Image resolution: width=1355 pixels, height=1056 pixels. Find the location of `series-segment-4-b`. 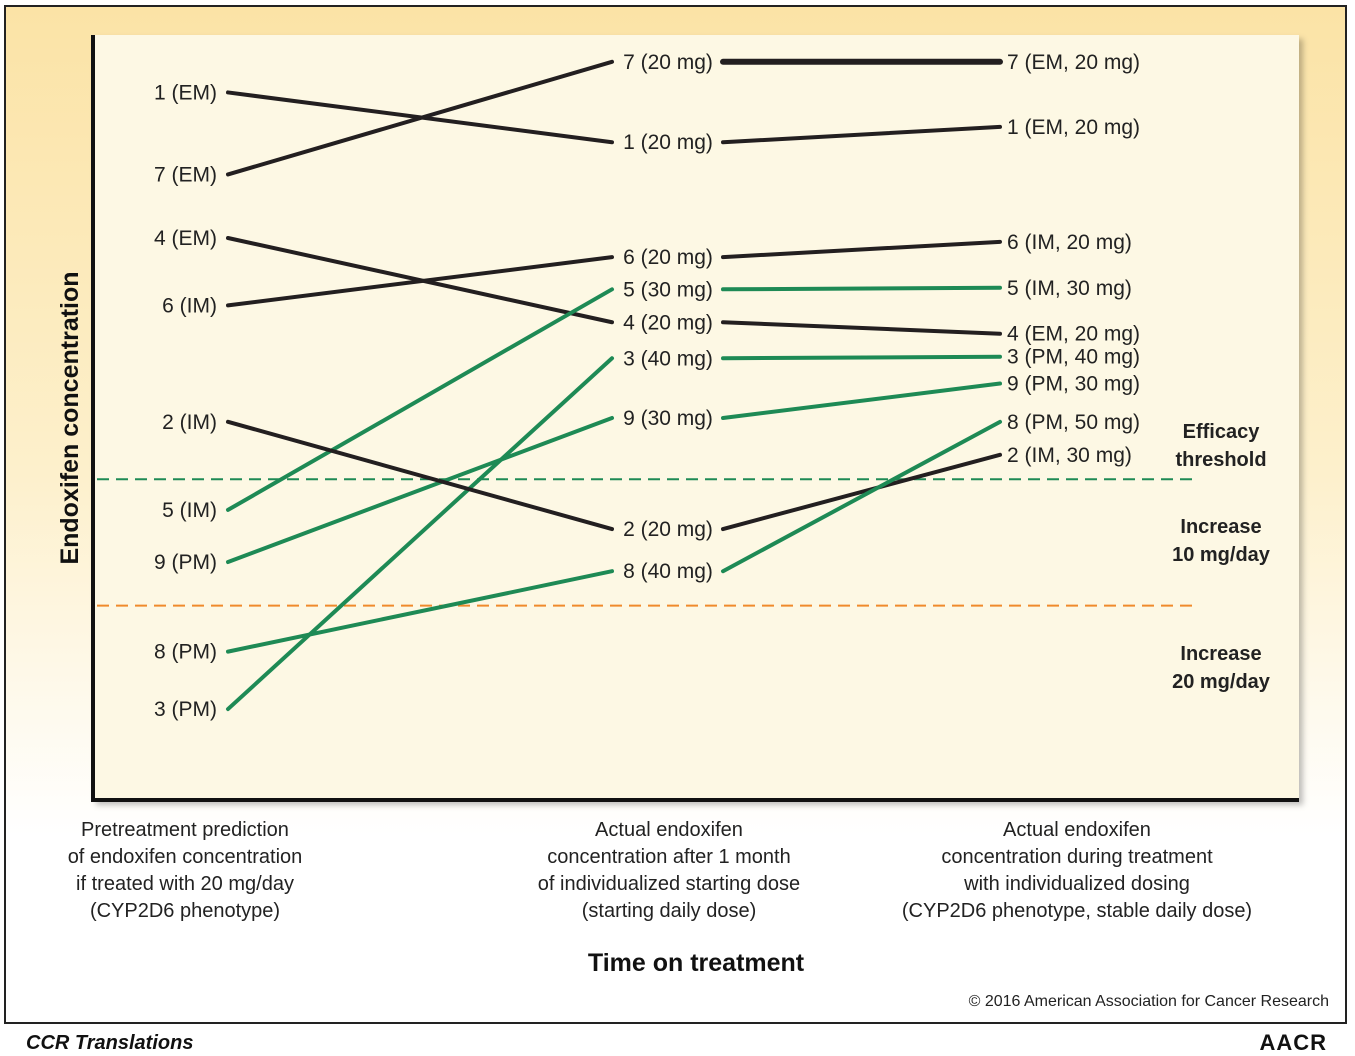

series-segment-4-b is located at coordinates (861, 328).